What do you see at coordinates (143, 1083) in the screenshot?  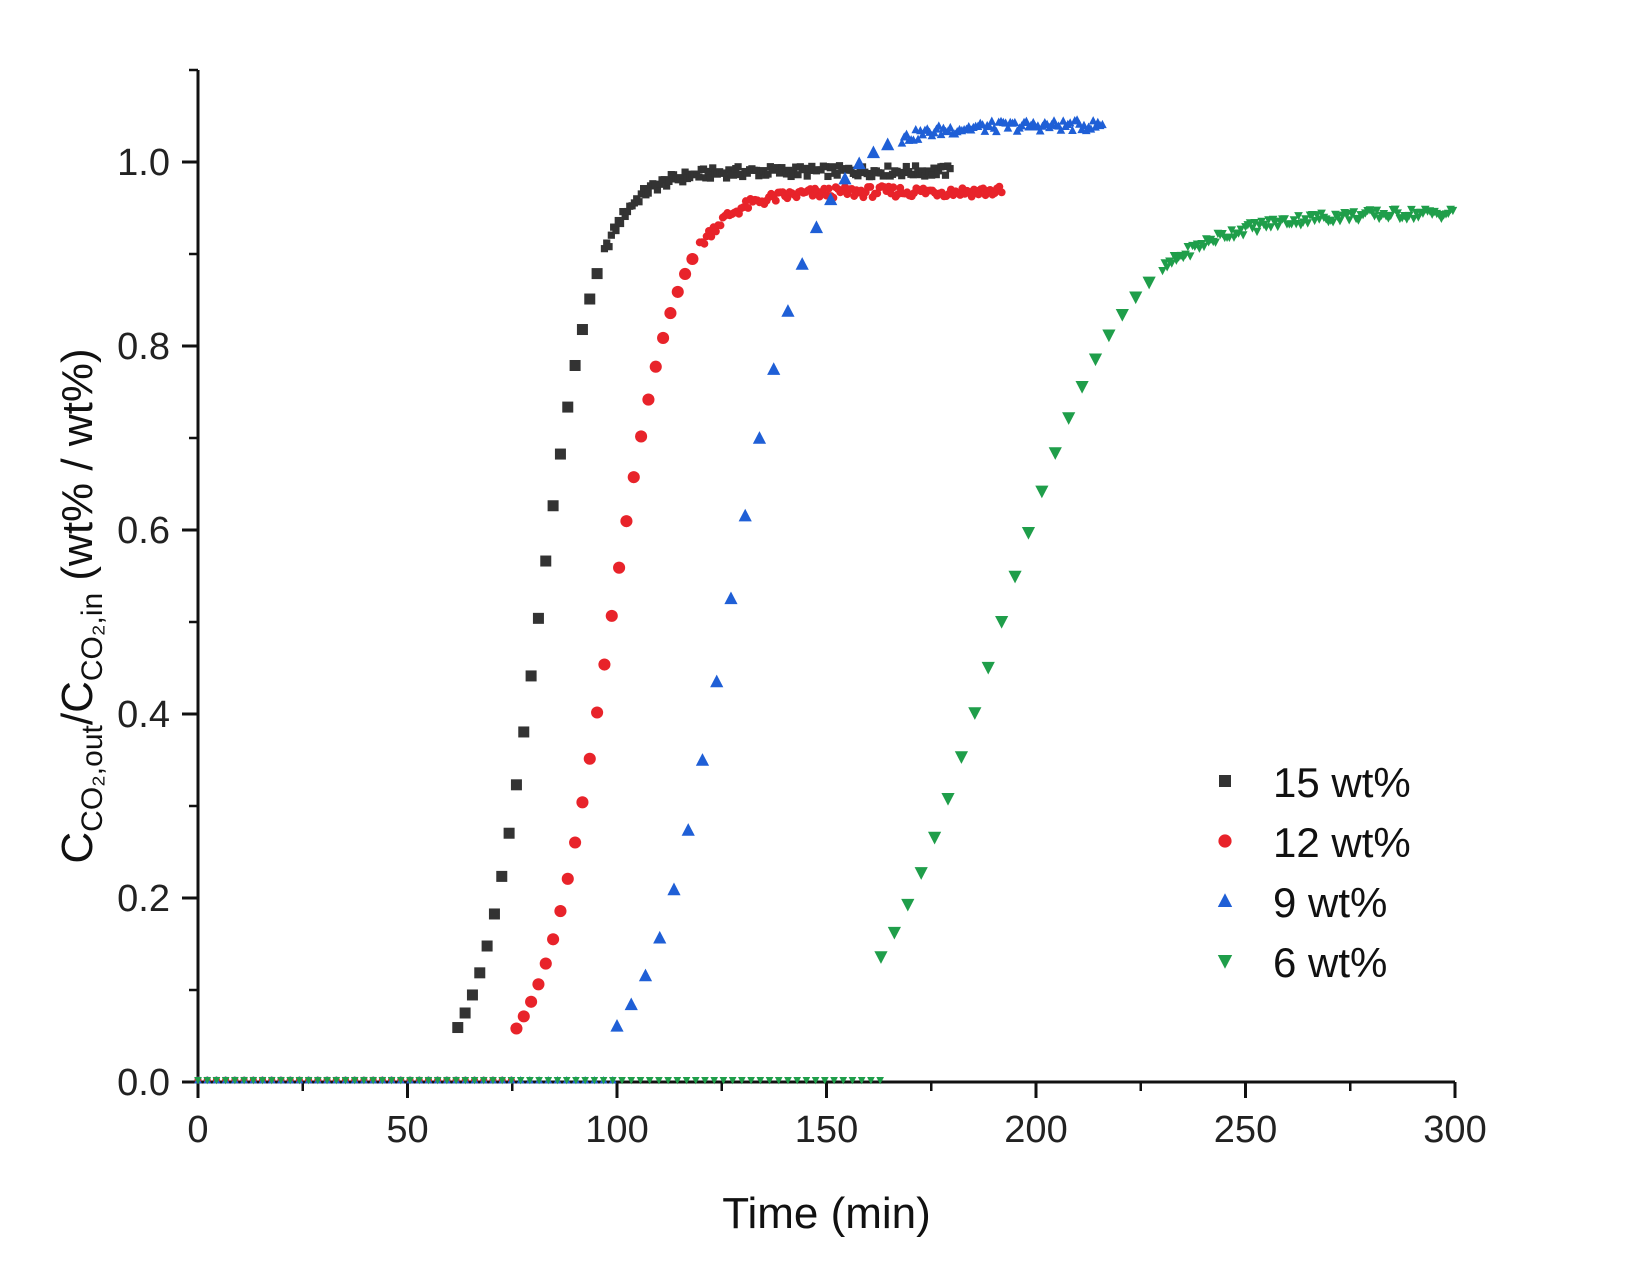 I see `y-tick-label: 0.0` at bounding box center [143, 1083].